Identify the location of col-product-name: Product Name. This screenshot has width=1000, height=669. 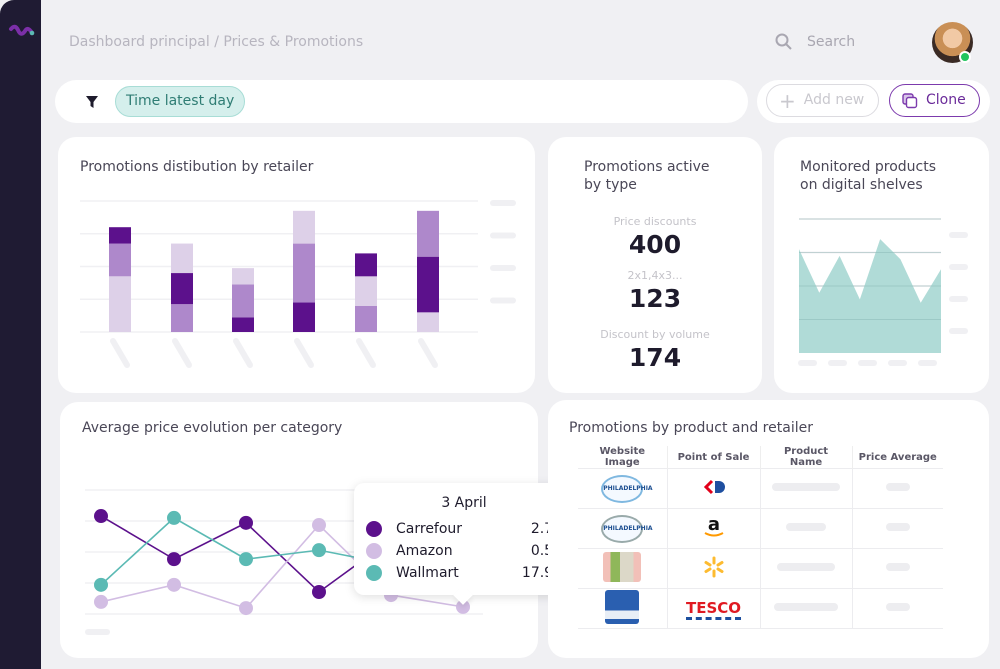
(805, 457).